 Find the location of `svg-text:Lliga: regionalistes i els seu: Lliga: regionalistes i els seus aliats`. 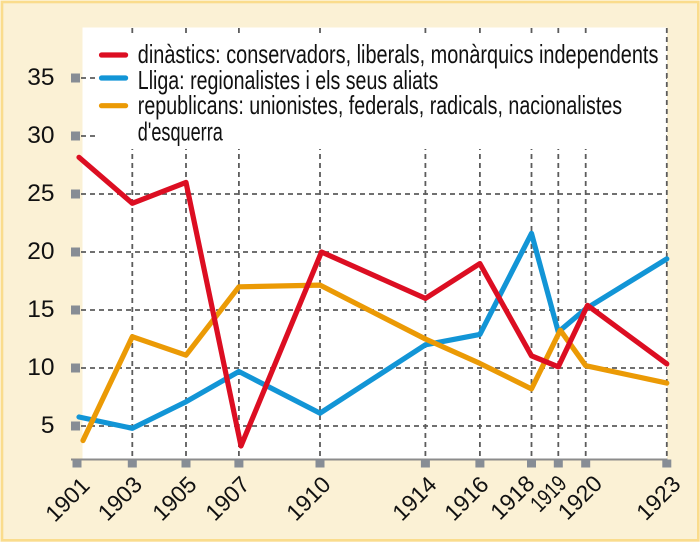

svg-text:Lliga: regionalistes i els seu: Lliga: regionalistes i els seus aliats is located at coordinates (288, 80).